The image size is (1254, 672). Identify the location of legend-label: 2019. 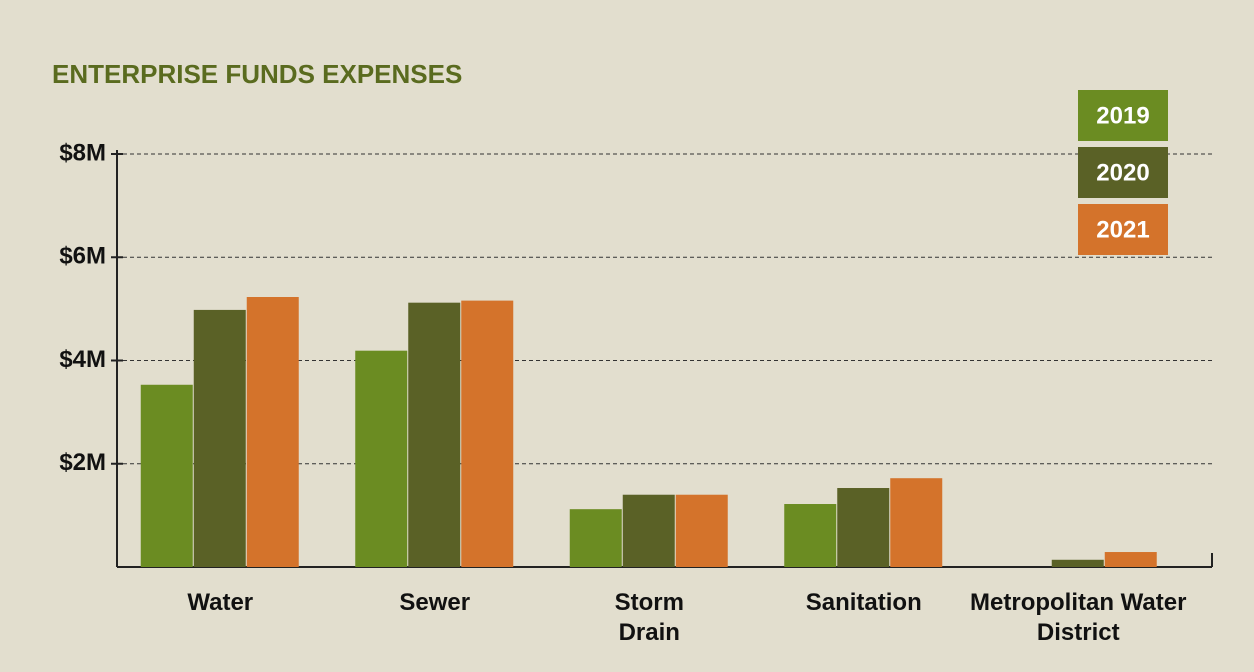
(1122, 115).